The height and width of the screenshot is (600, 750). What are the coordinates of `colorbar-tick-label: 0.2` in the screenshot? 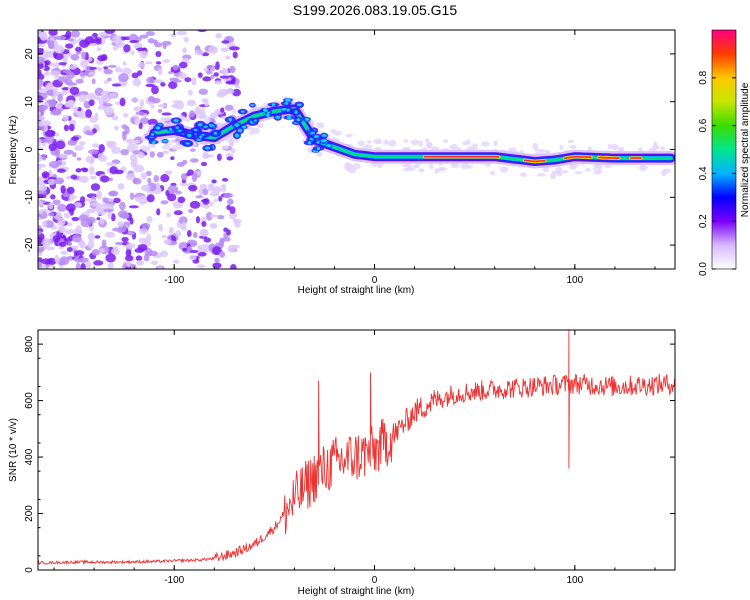 It's located at (703, 221).